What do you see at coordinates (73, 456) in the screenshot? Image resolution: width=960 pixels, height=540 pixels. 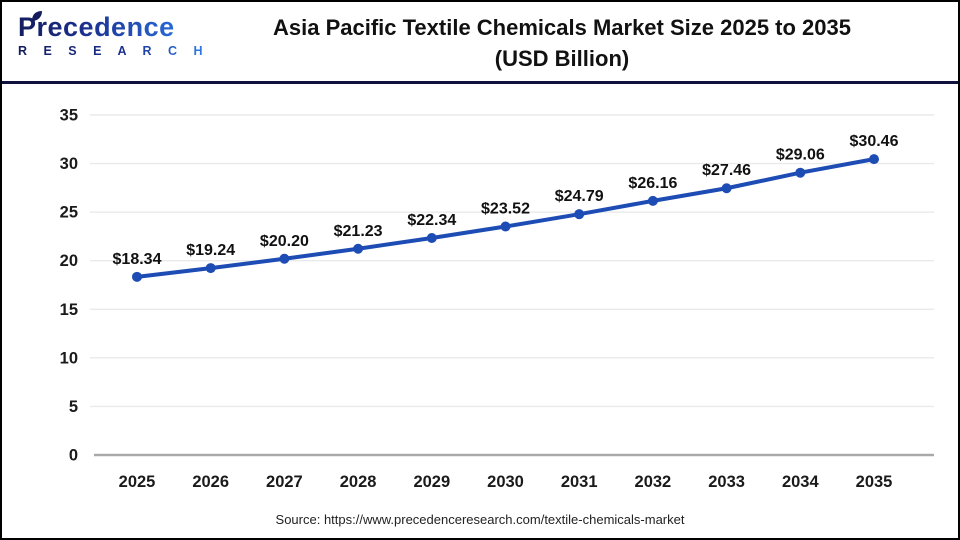 I see `y-axis-tick-label: 0` at bounding box center [73, 456].